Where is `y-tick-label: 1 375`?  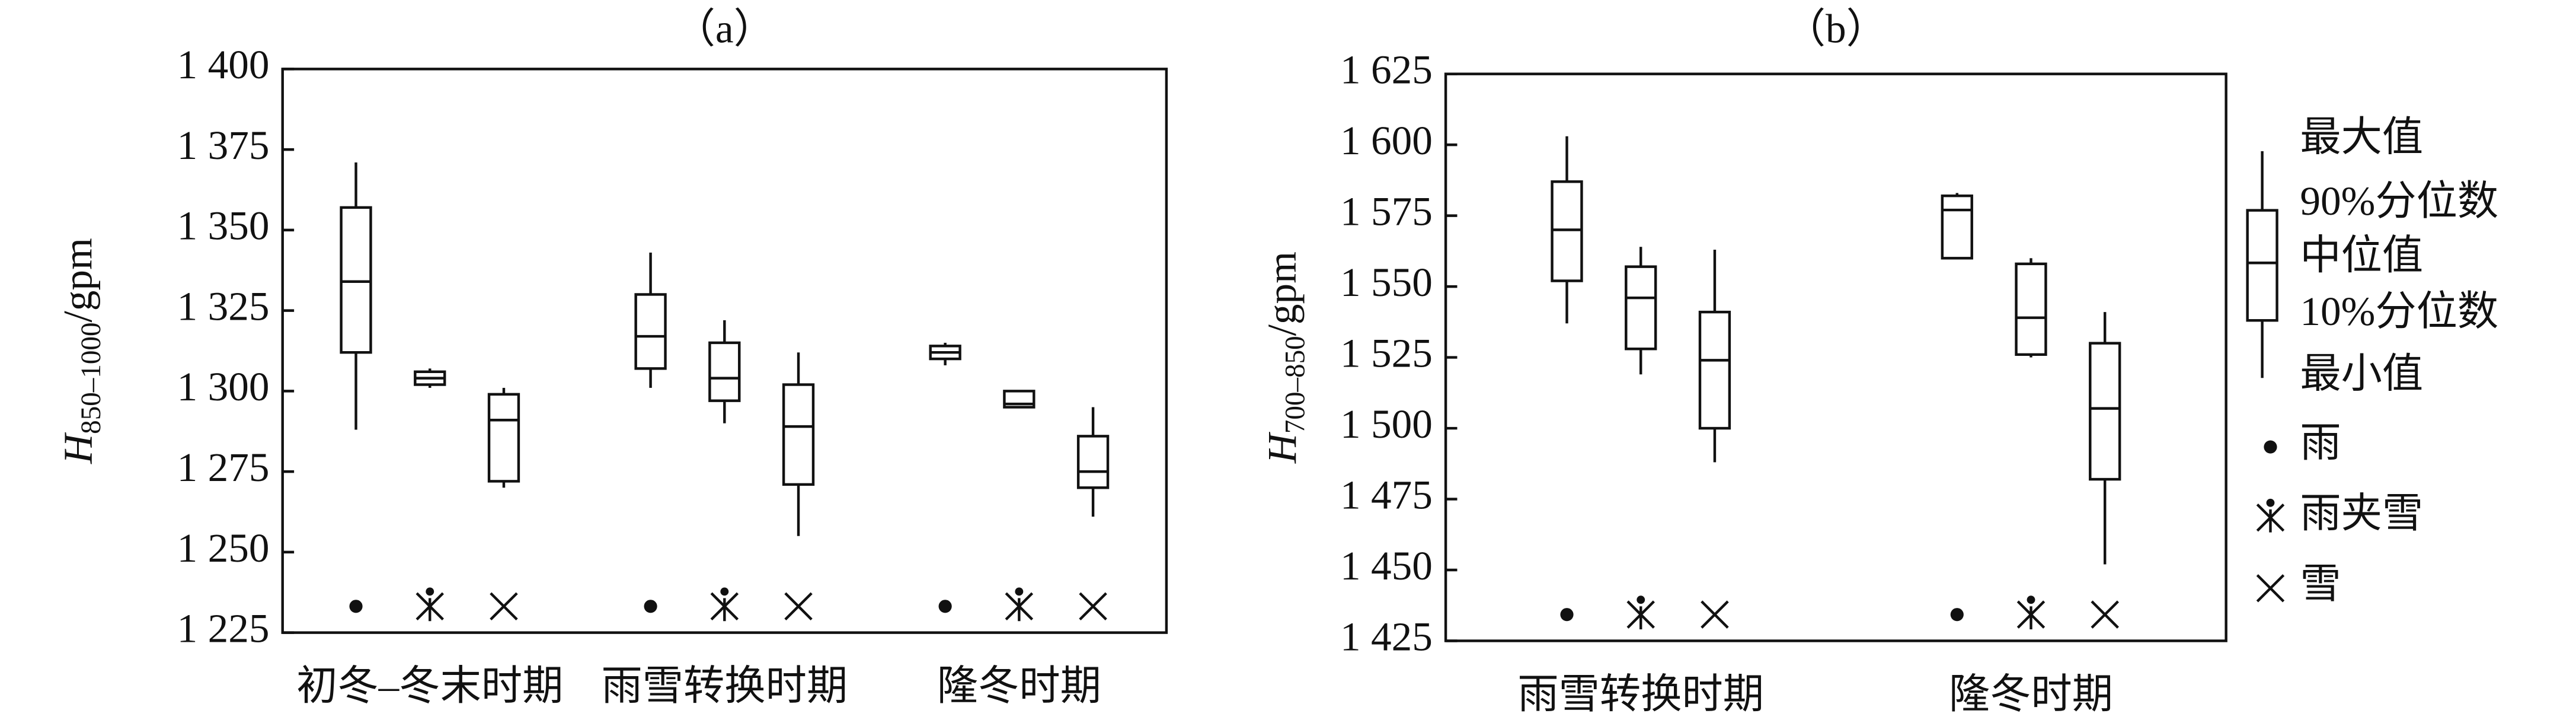
y-tick-label: 1 375 is located at coordinates (223, 145).